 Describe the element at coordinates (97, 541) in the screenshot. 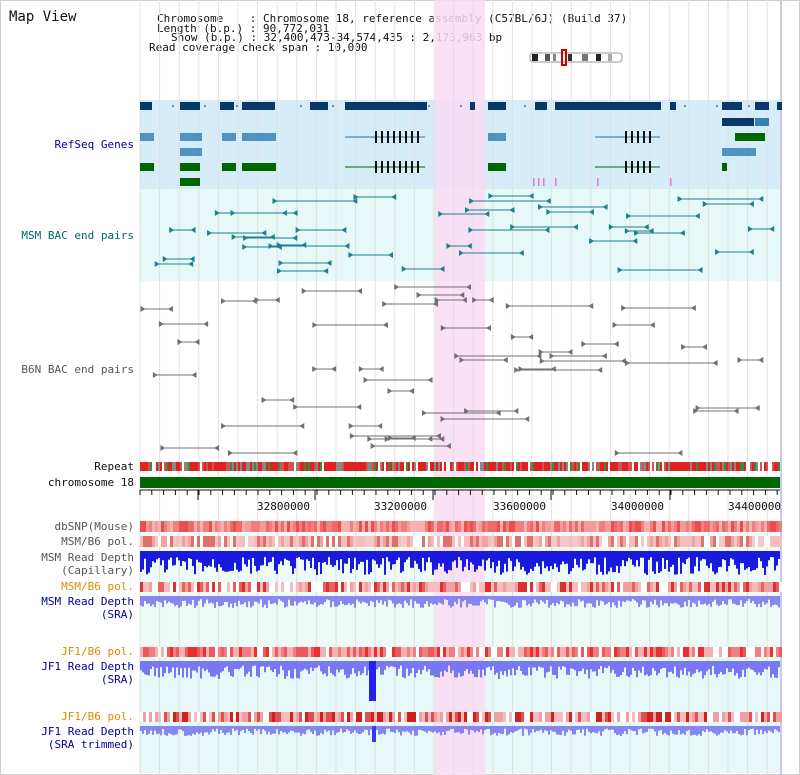

I see `track-label-msm-b6-pol-1: MSM/B6 pol.` at that location.